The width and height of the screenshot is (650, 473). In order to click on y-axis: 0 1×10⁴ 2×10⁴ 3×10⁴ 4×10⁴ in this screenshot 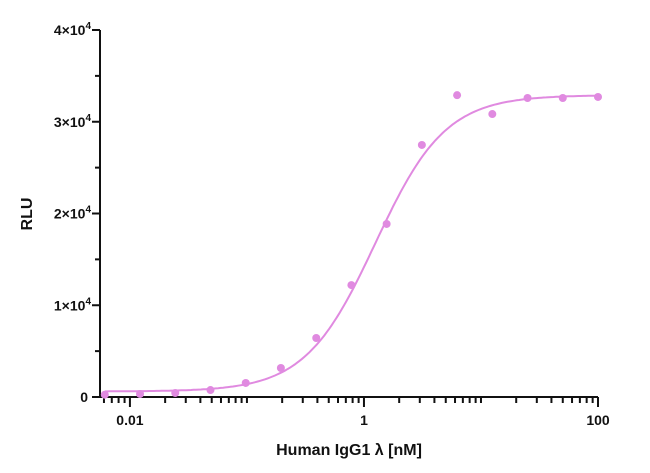, I will do `click(77, 213)`.